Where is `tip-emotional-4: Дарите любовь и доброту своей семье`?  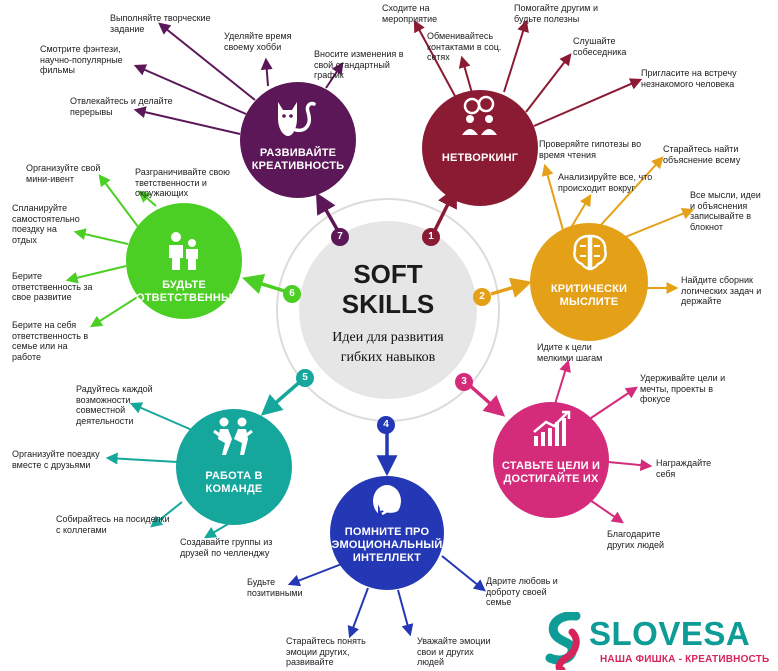 tip-emotional-4: Дарите любовь и доброту своей семье is located at coordinates (522, 591).